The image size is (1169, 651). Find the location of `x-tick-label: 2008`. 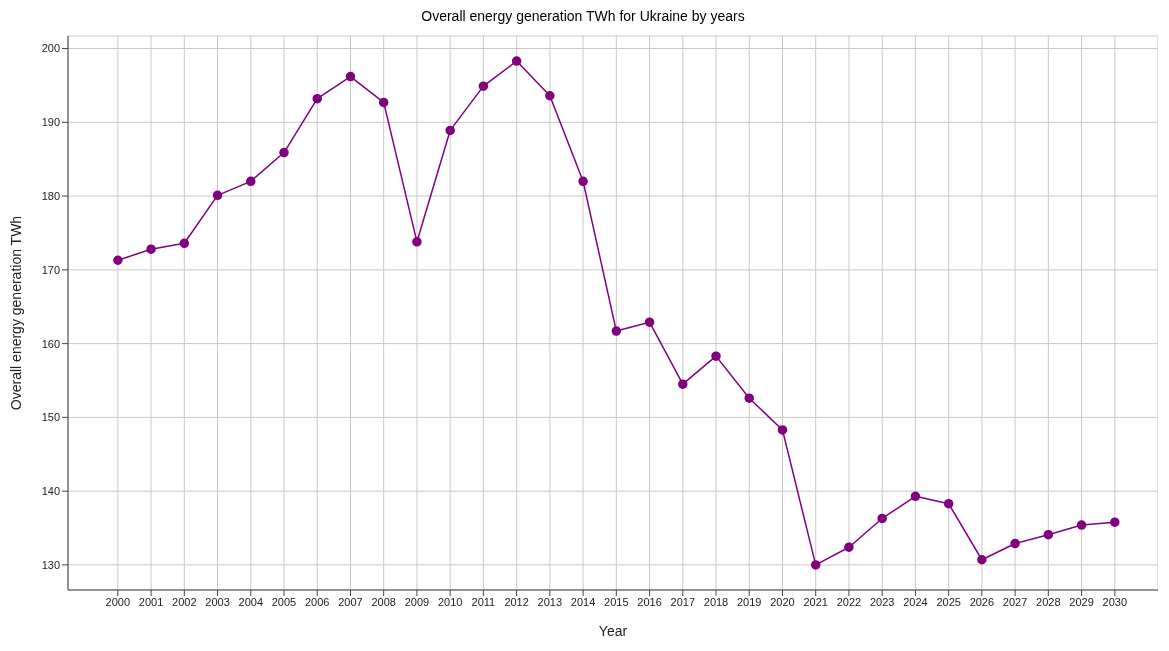

x-tick-label: 2008 is located at coordinates (383, 601).